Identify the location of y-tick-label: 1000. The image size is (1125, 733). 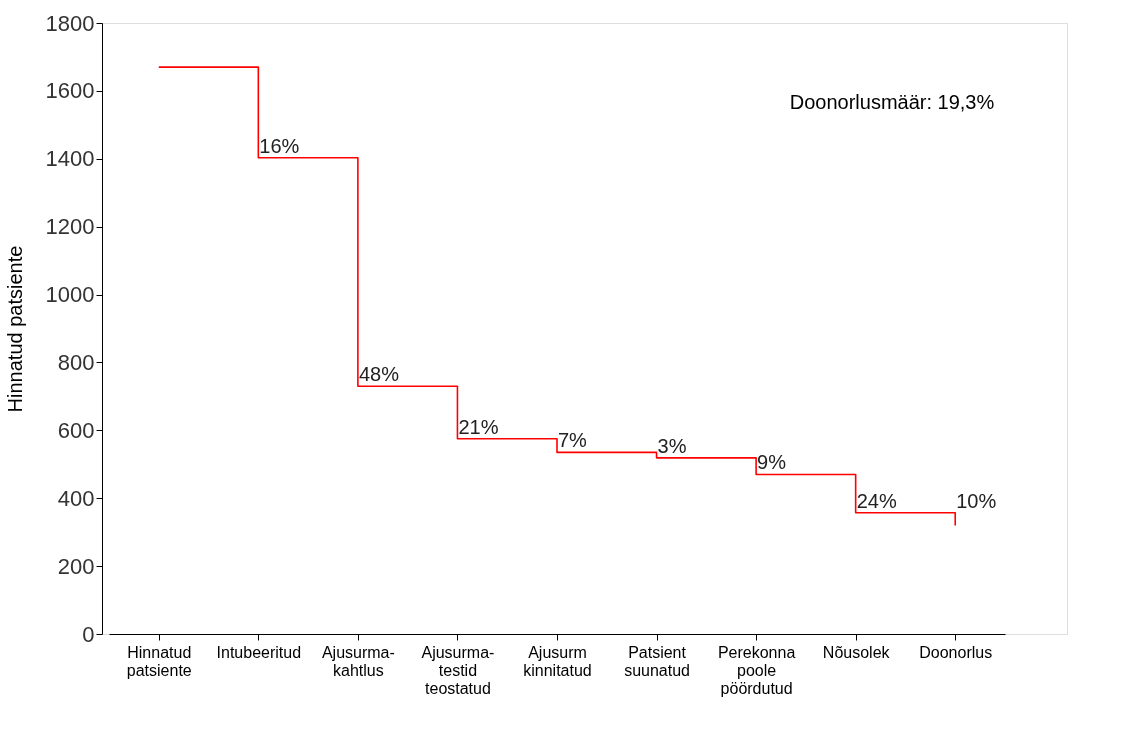
(70, 295).